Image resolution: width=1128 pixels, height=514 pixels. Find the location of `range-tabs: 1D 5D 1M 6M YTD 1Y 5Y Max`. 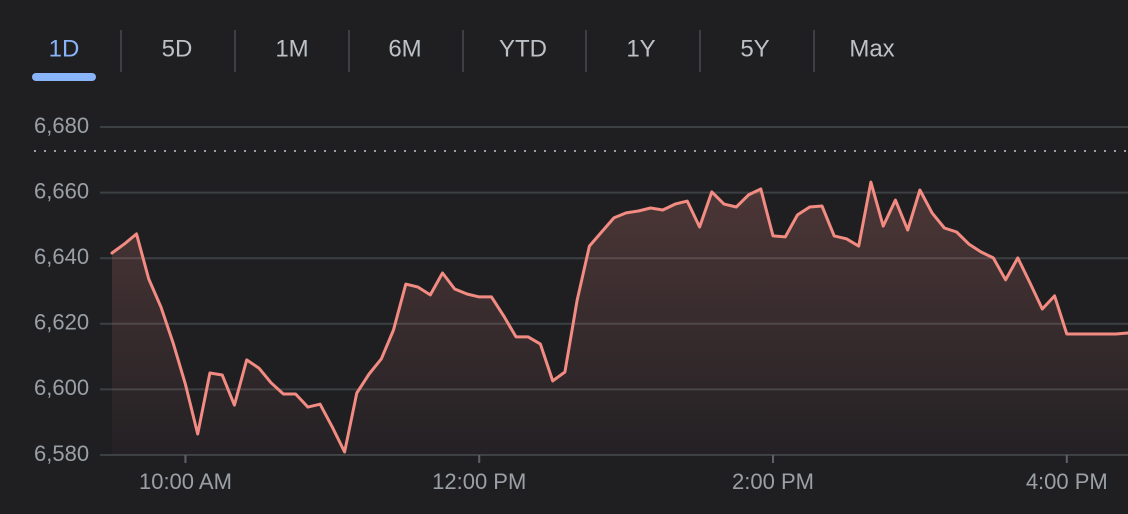

range-tabs: 1D 5D 1M 6M YTD 1Y 5Y Max is located at coordinates (463, 55).